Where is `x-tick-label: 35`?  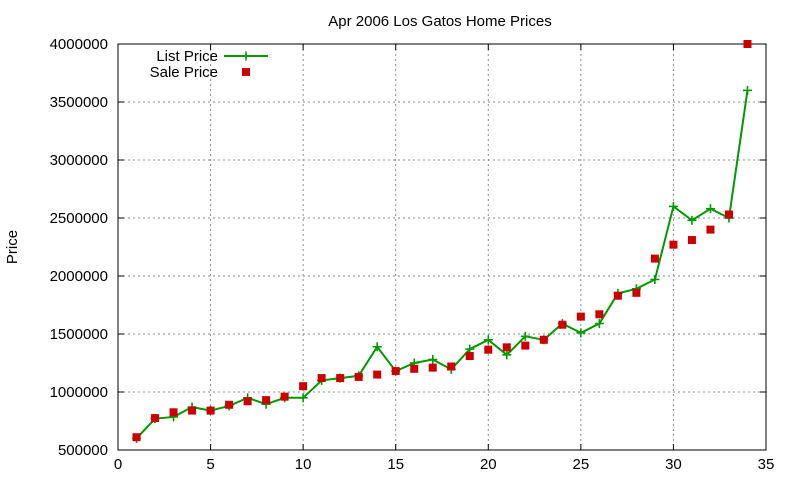 x-tick-label: 35 is located at coordinates (766, 464).